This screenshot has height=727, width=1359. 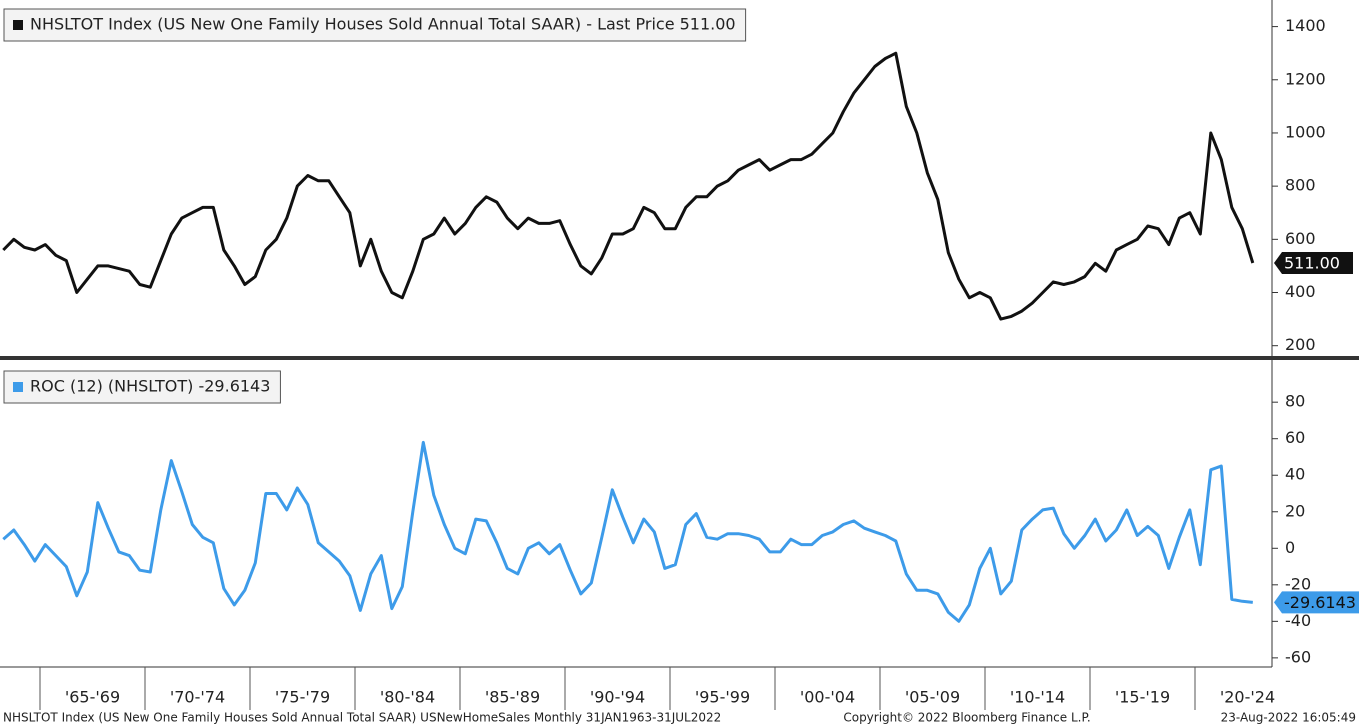 I want to click on y-tick-label: 1200, so click(x=1305, y=78).